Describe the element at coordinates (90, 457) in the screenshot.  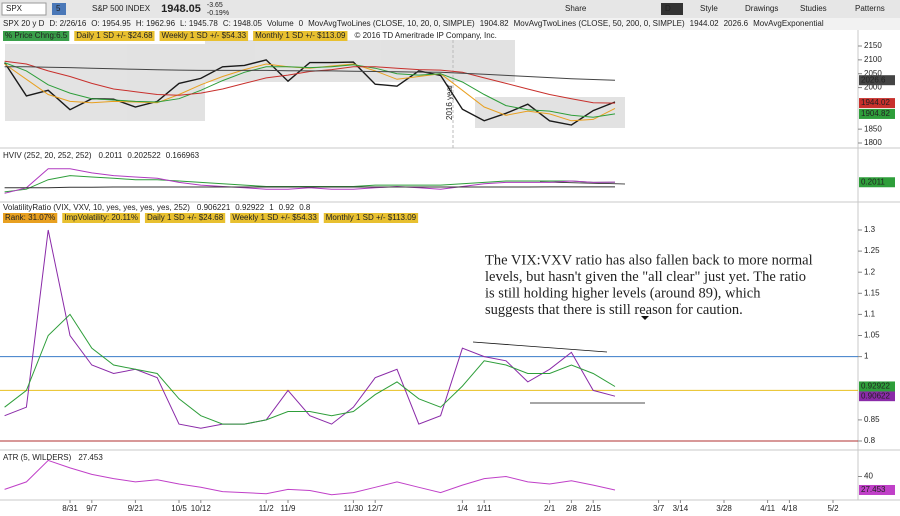
I see `study-value: 27.453` at that location.